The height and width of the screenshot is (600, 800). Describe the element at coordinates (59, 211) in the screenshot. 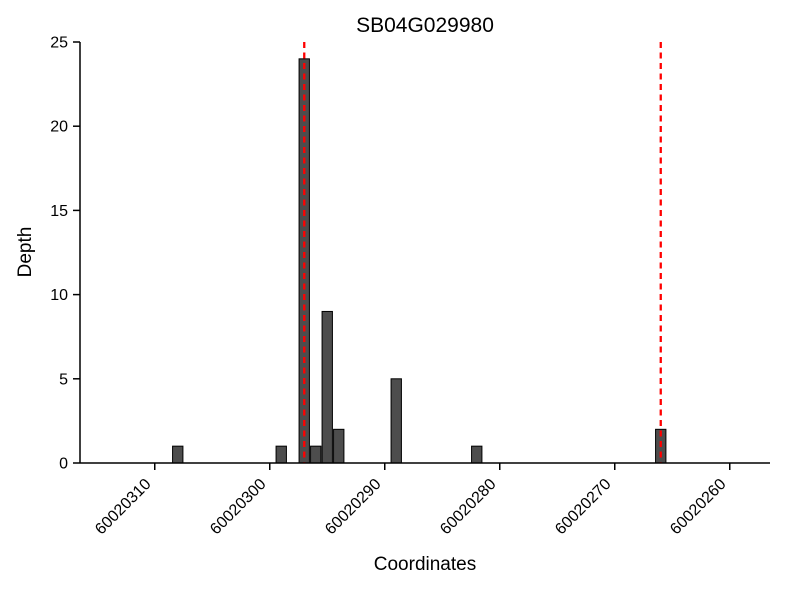

I see `y-tick-label: 15` at that location.